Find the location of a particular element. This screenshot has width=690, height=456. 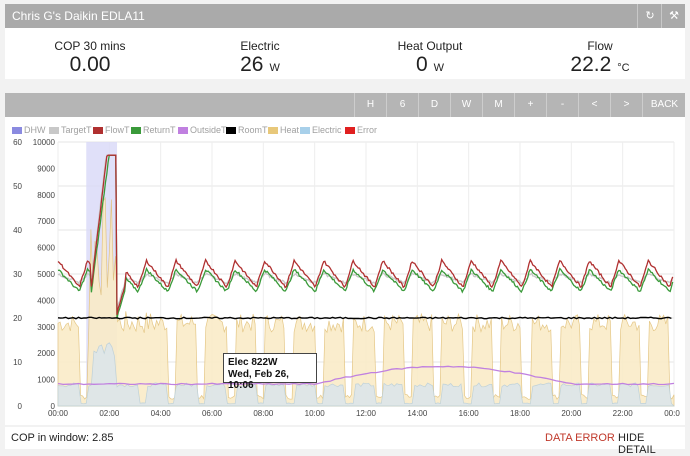

y-right-tick: 9000 is located at coordinates (46, 168).